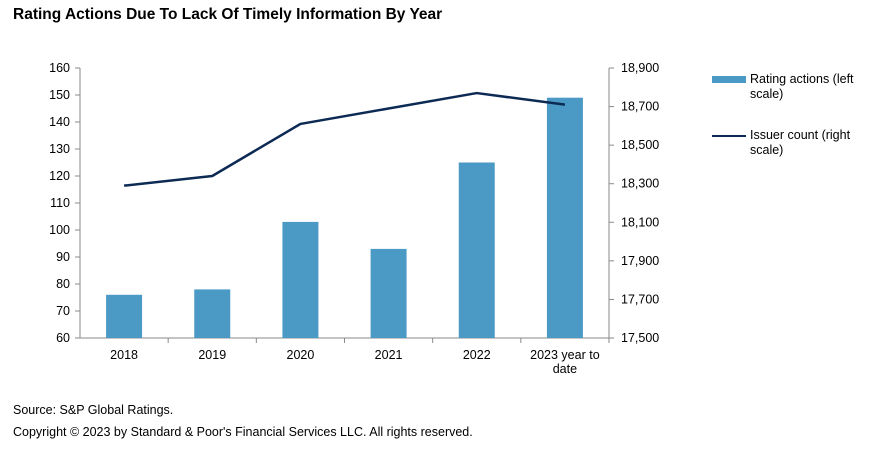 The width and height of the screenshot is (869, 459). I want to click on x-tick-label: 2020, so click(301, 355).